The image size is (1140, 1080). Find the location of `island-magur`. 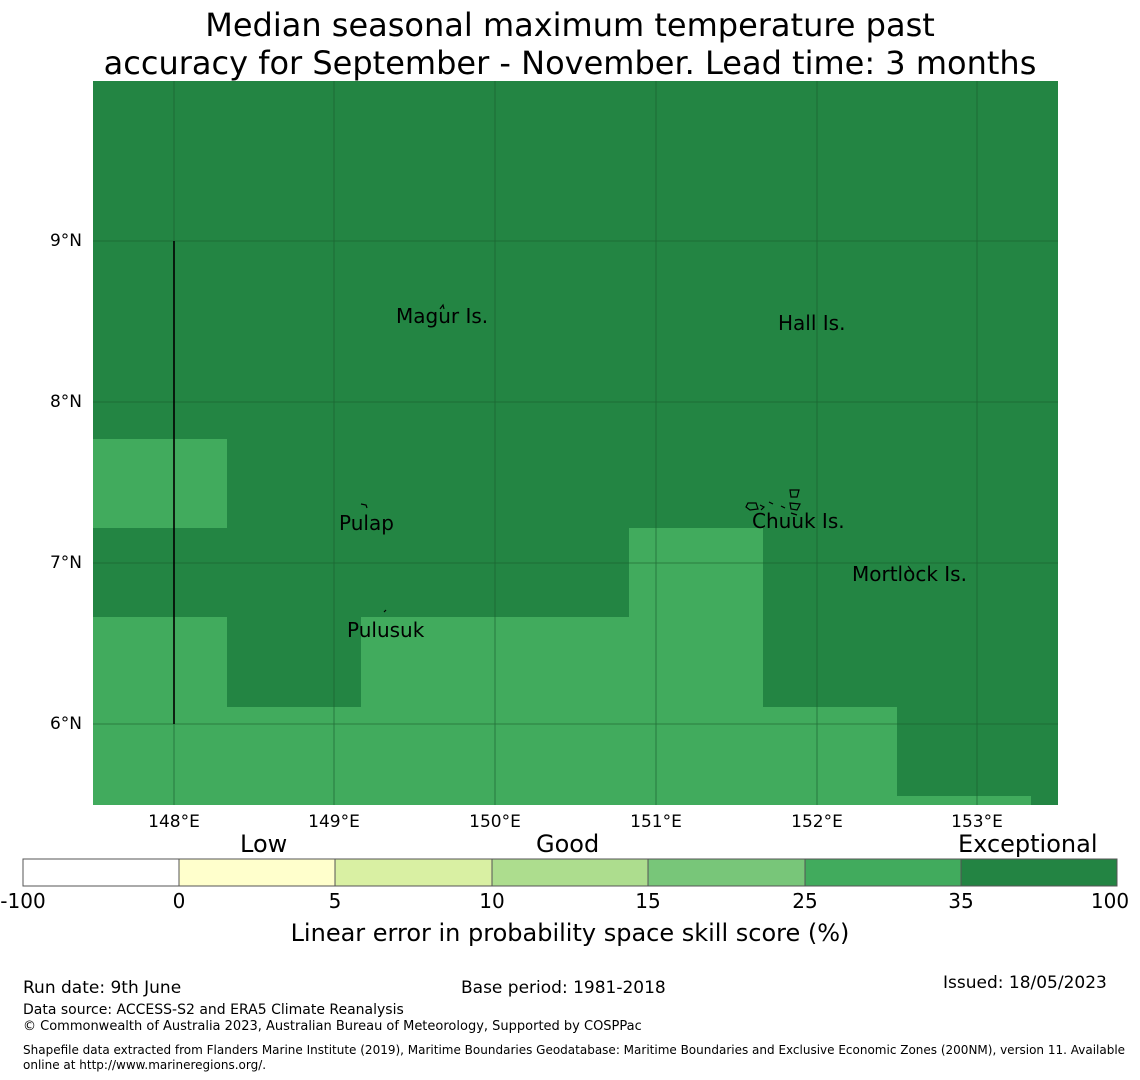

island-magur is located at coordinates (442, 306).